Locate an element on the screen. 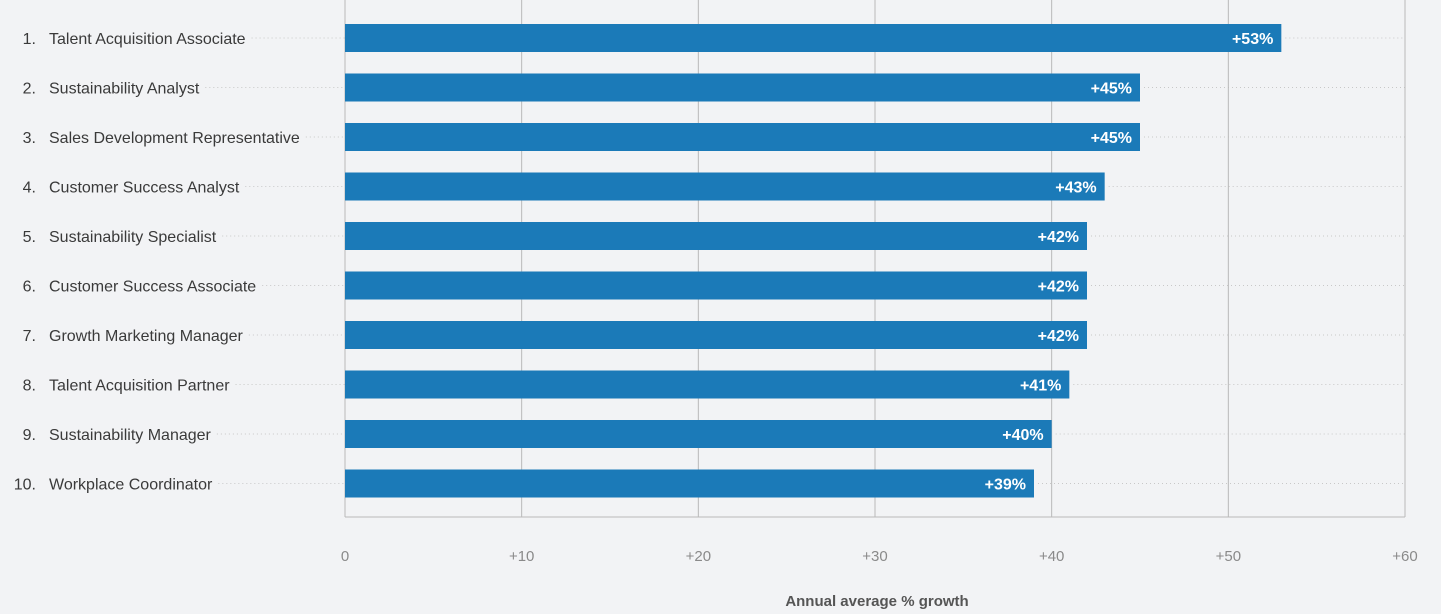 The height and width of the screenshot is (614, 1441). rank-label: 2. is located at coordinates (29, 89).